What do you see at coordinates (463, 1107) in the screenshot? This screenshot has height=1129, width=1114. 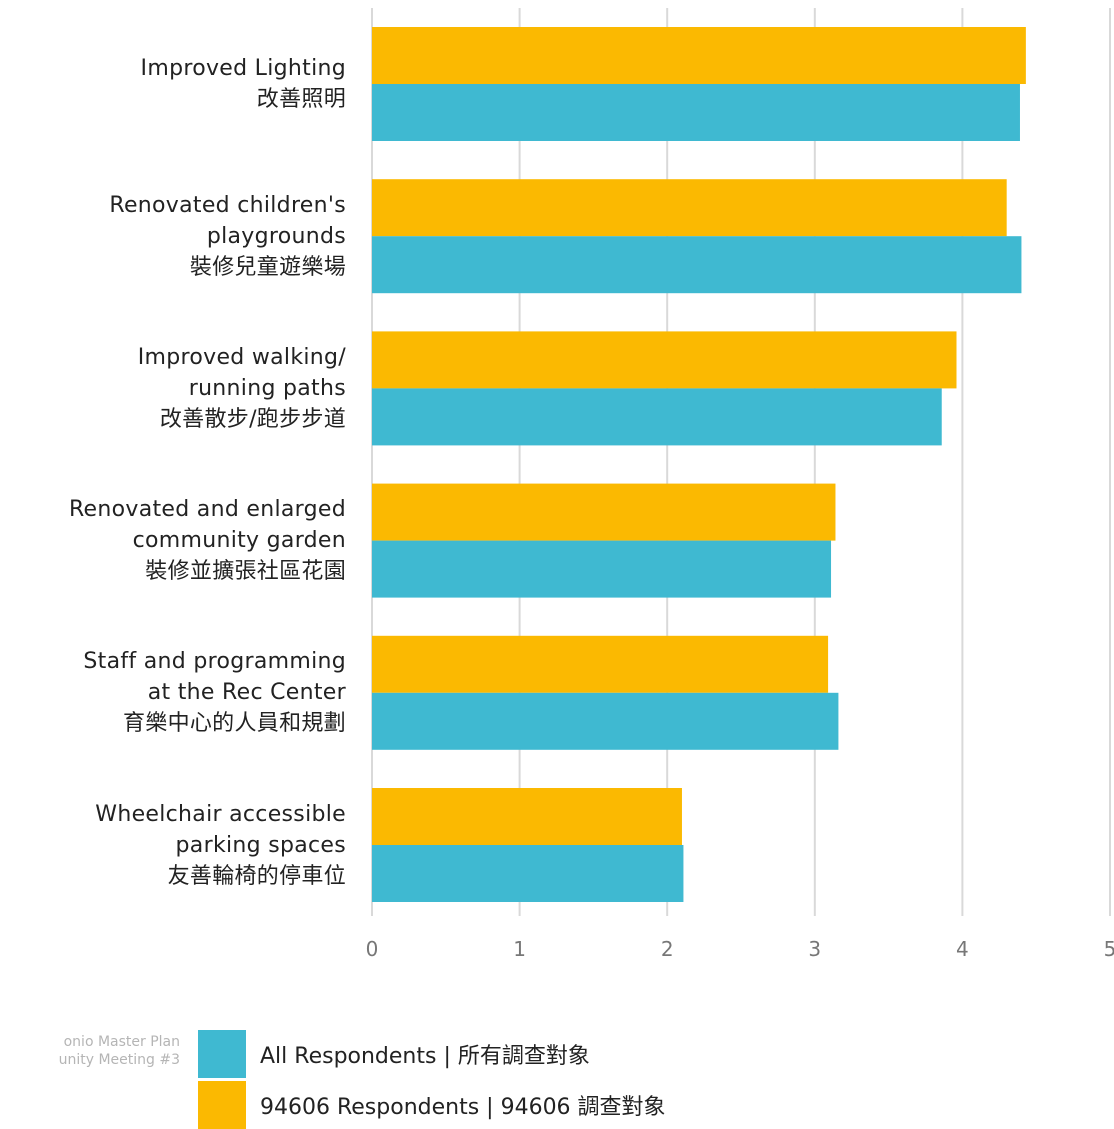 I see `legend-label-94606: 94606 Respondents | 94606 調查對象` at bounding box center [463, 1107].